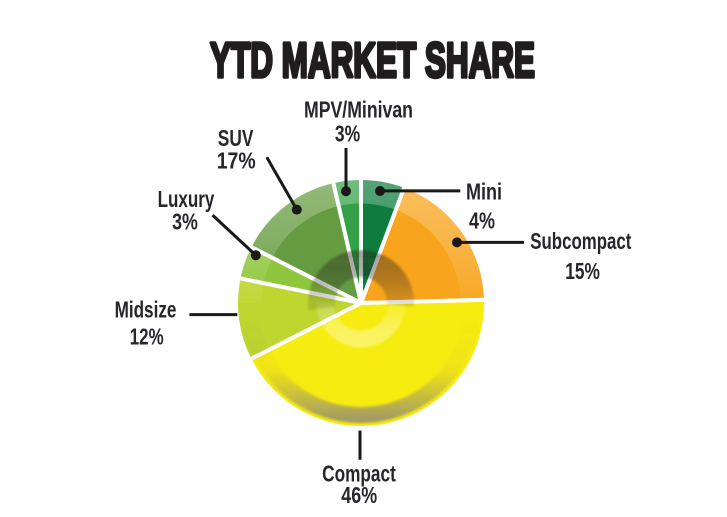  Describe the element at coordinates (582, 272) in the screenshot. I see `svg-text: 15%` at that location.